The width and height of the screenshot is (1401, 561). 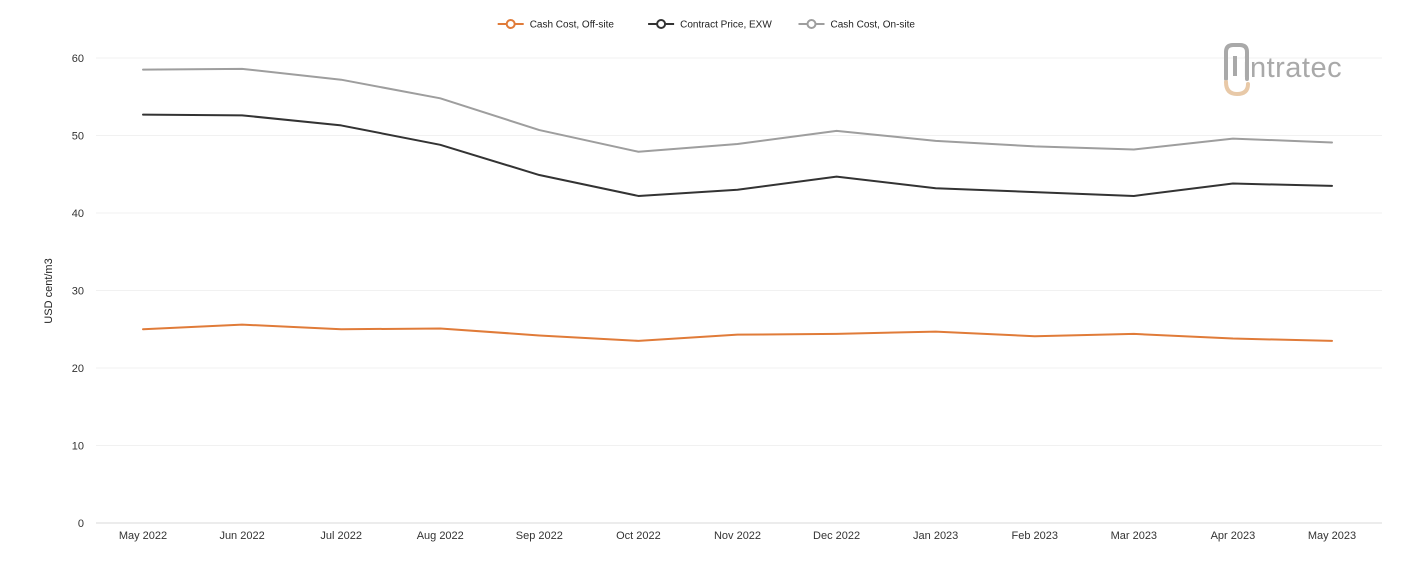 What do you see at coordinates (78, 214) in the screenshot?
I see `y-tick-label: 40` at bounding box center [78, 214].